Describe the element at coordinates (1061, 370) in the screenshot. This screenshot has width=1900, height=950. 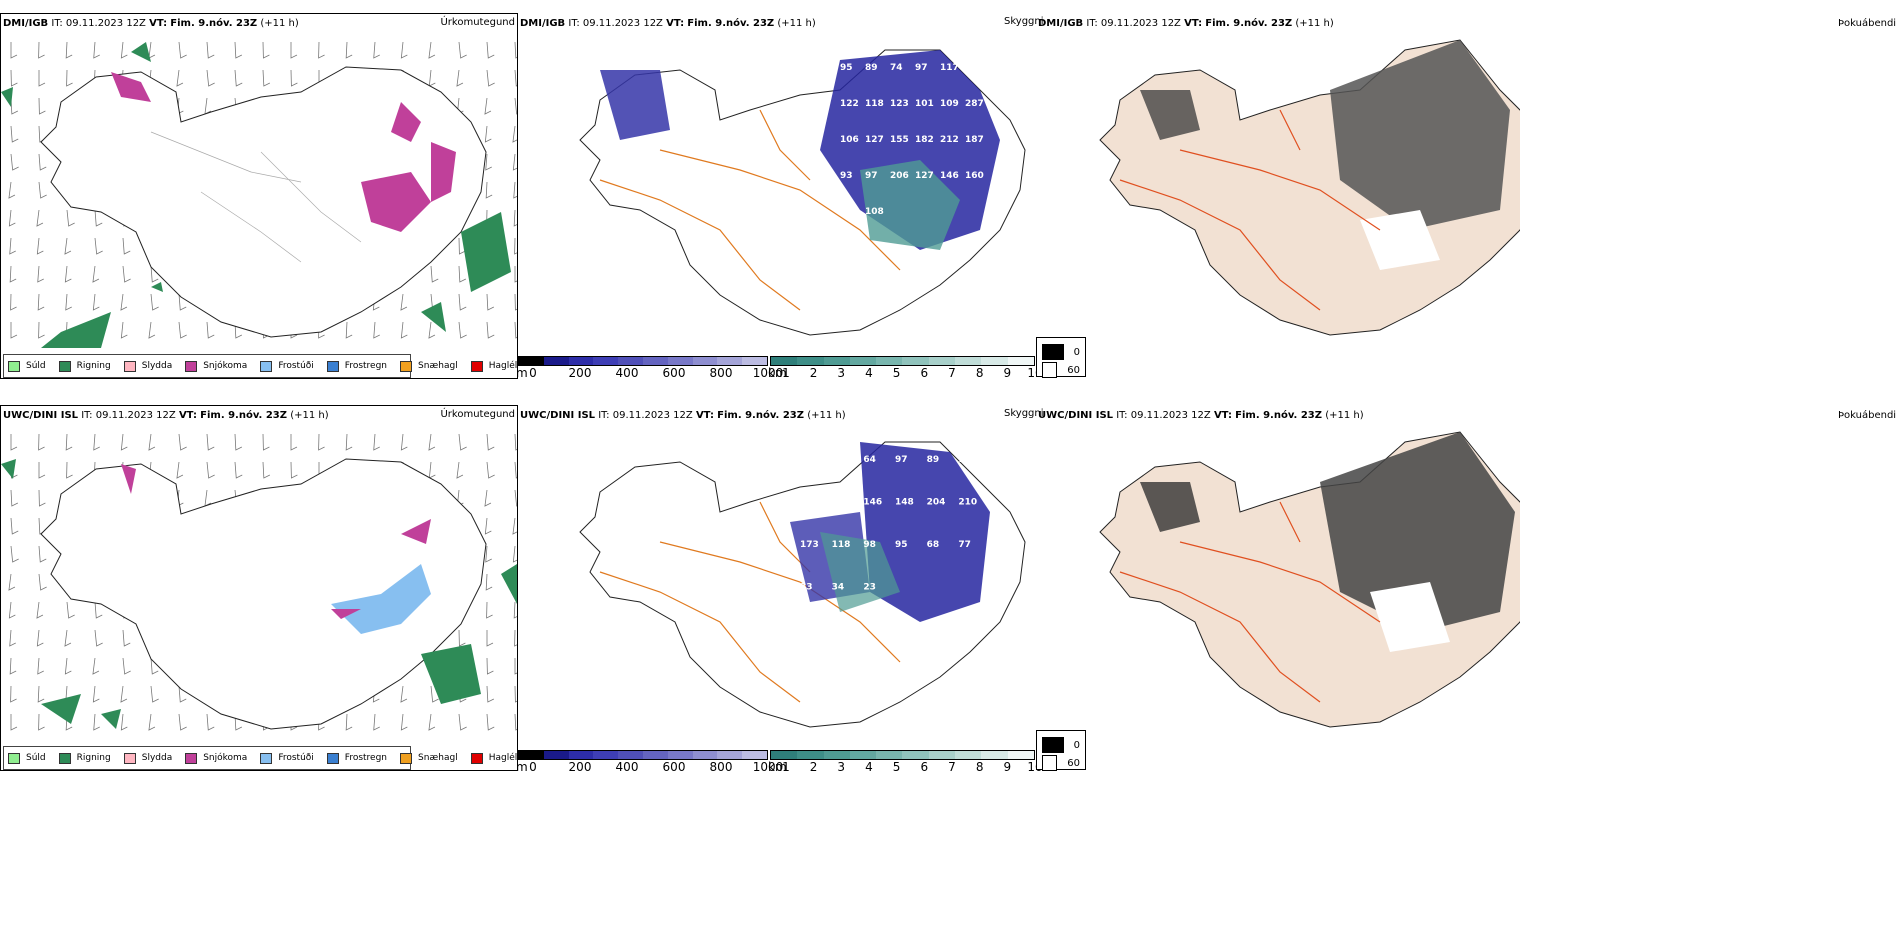
I see `fog-legend-row: 60` at that location.